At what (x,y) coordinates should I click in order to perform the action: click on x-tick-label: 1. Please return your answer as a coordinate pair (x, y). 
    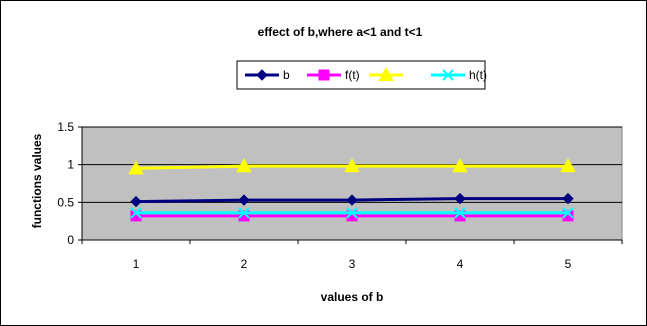
    Looking at the image, I should click on (136, 264).